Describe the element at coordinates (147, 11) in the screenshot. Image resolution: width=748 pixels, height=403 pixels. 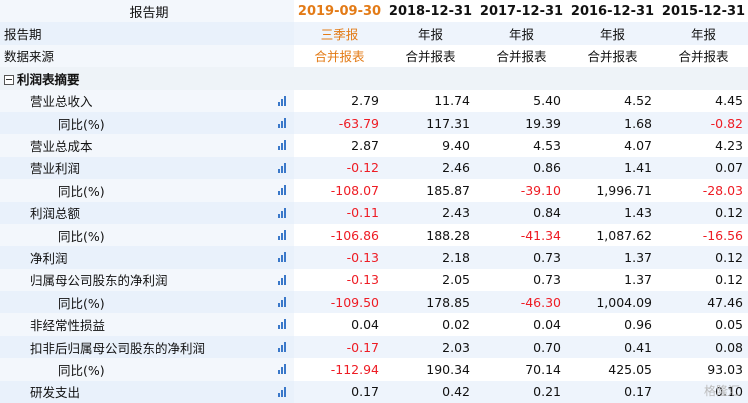
I see `report-period-label: 报告期` at that location.